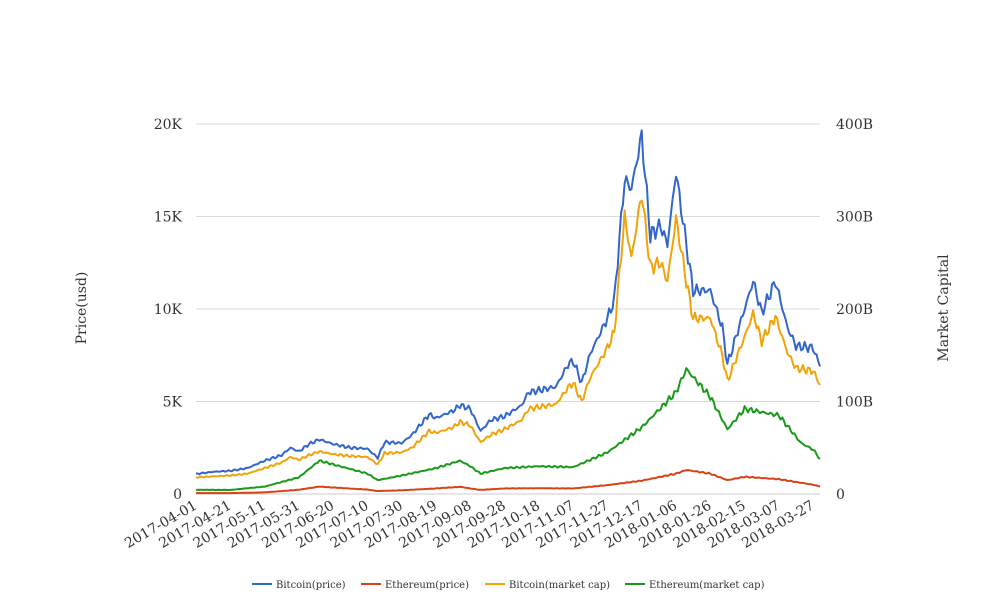 The width and height of the screenshot is (1008, 616). I want to click on series-line-ethereum-price, so click(508, 482).